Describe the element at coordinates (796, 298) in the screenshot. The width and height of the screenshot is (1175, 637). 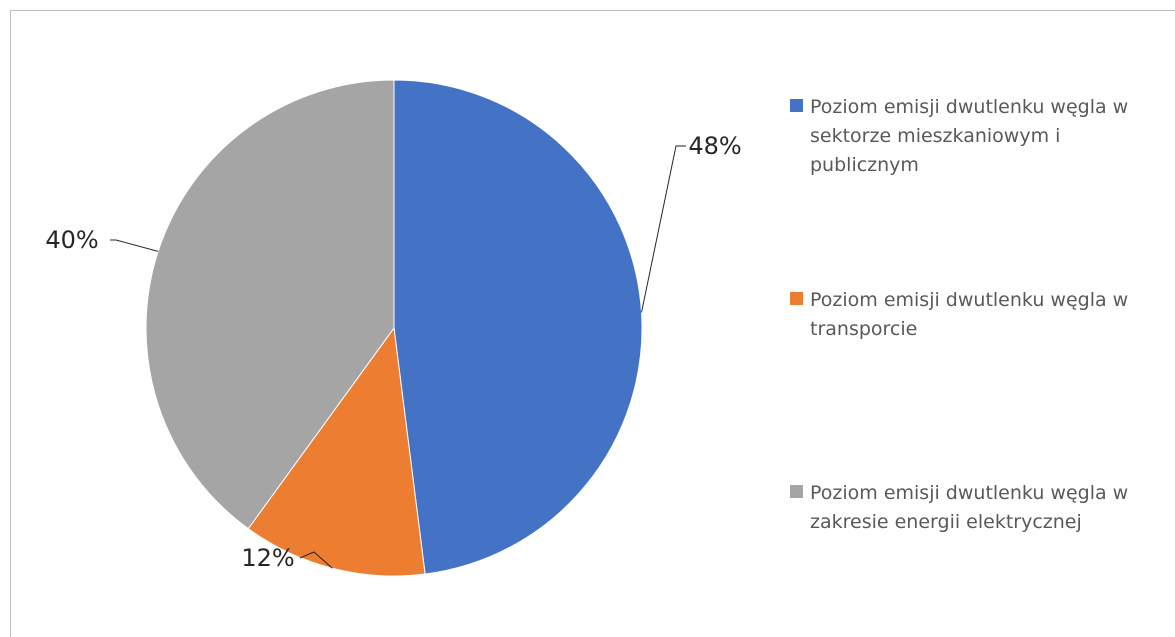
I see `legend-swatch-transport` at that location.